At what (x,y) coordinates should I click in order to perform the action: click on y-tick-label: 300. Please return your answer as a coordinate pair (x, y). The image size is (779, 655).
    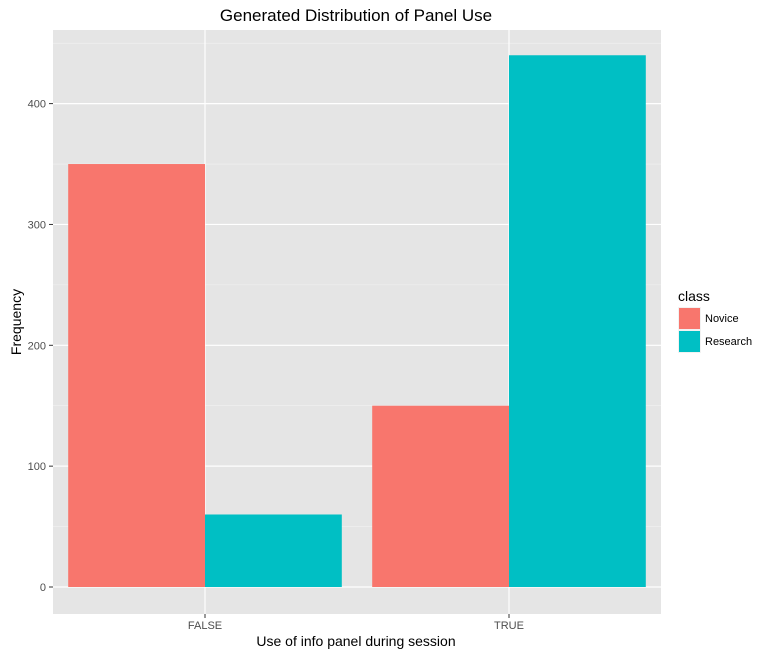
    Looking at the image, I should click on (37, 225).